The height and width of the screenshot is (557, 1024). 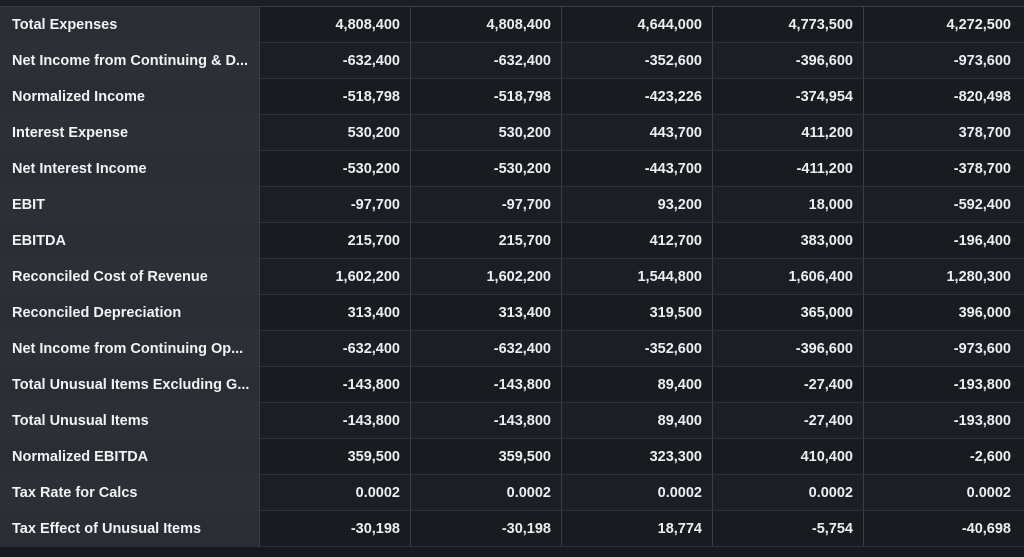 I want to click on row-label: Reconciled Depreciation, so click(x=130, y=312).